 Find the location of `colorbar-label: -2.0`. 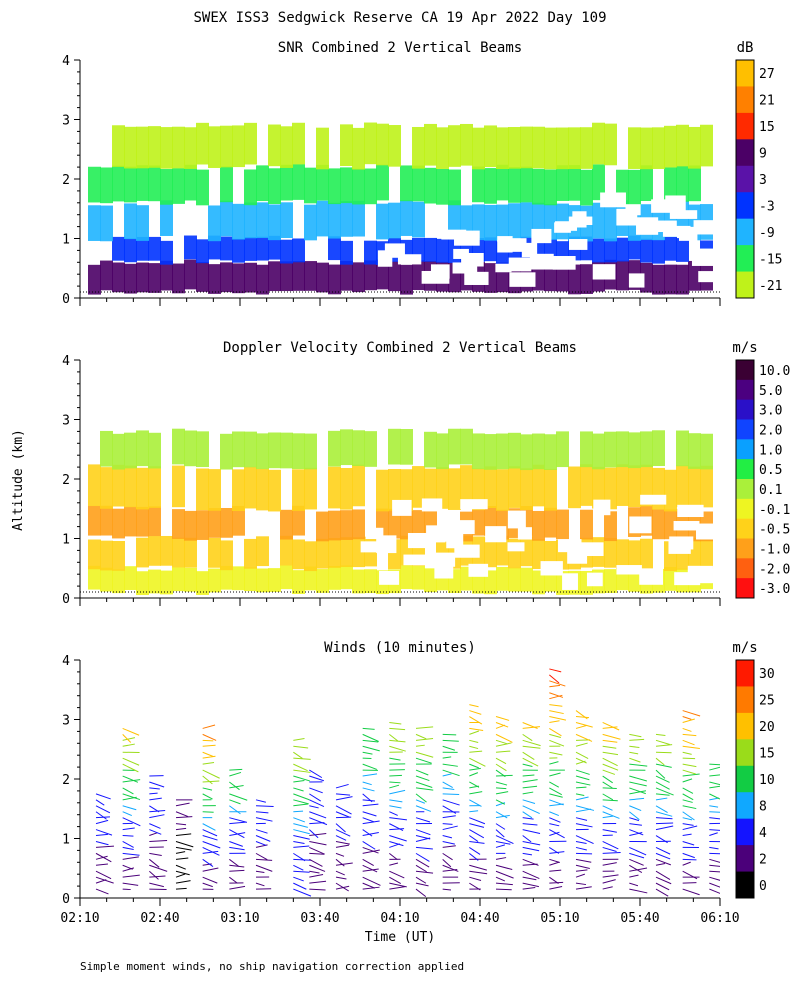

colorbar-label: -2.0 is located at coordinates (774, 569).